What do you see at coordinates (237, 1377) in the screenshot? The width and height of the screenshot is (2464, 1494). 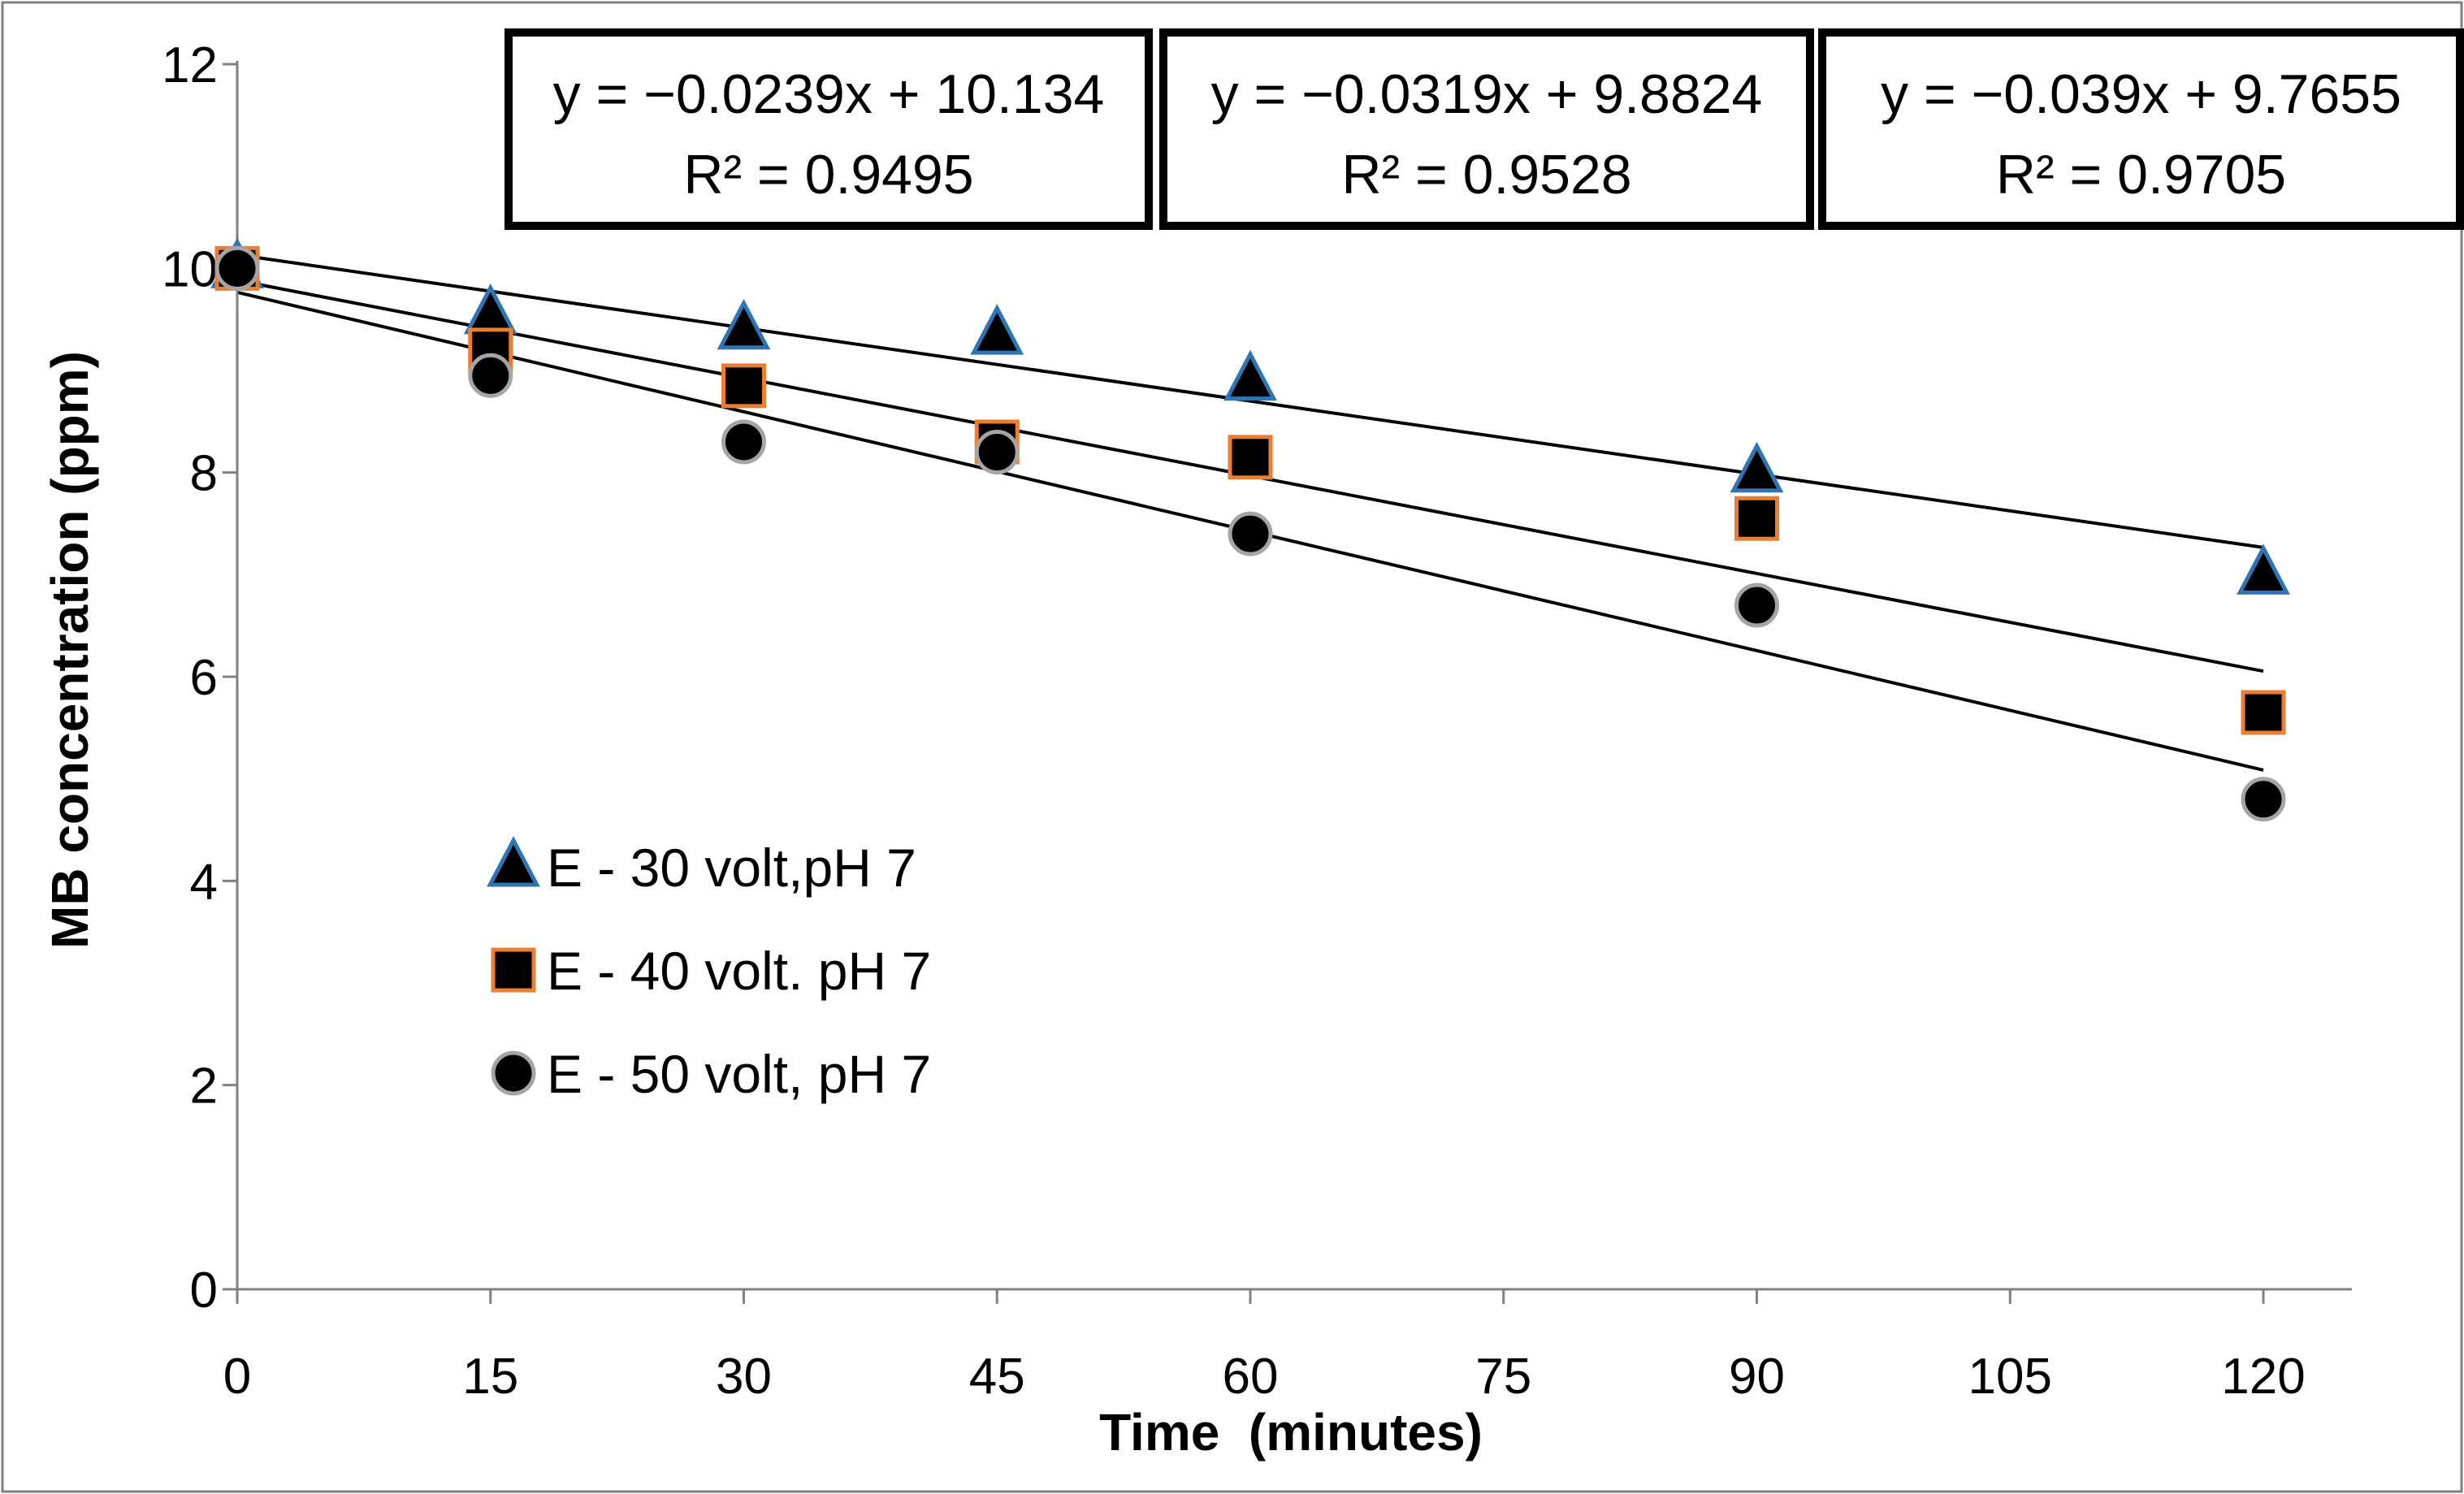 I see `x-tick-label: 0` at bounding box center [237, 1377].